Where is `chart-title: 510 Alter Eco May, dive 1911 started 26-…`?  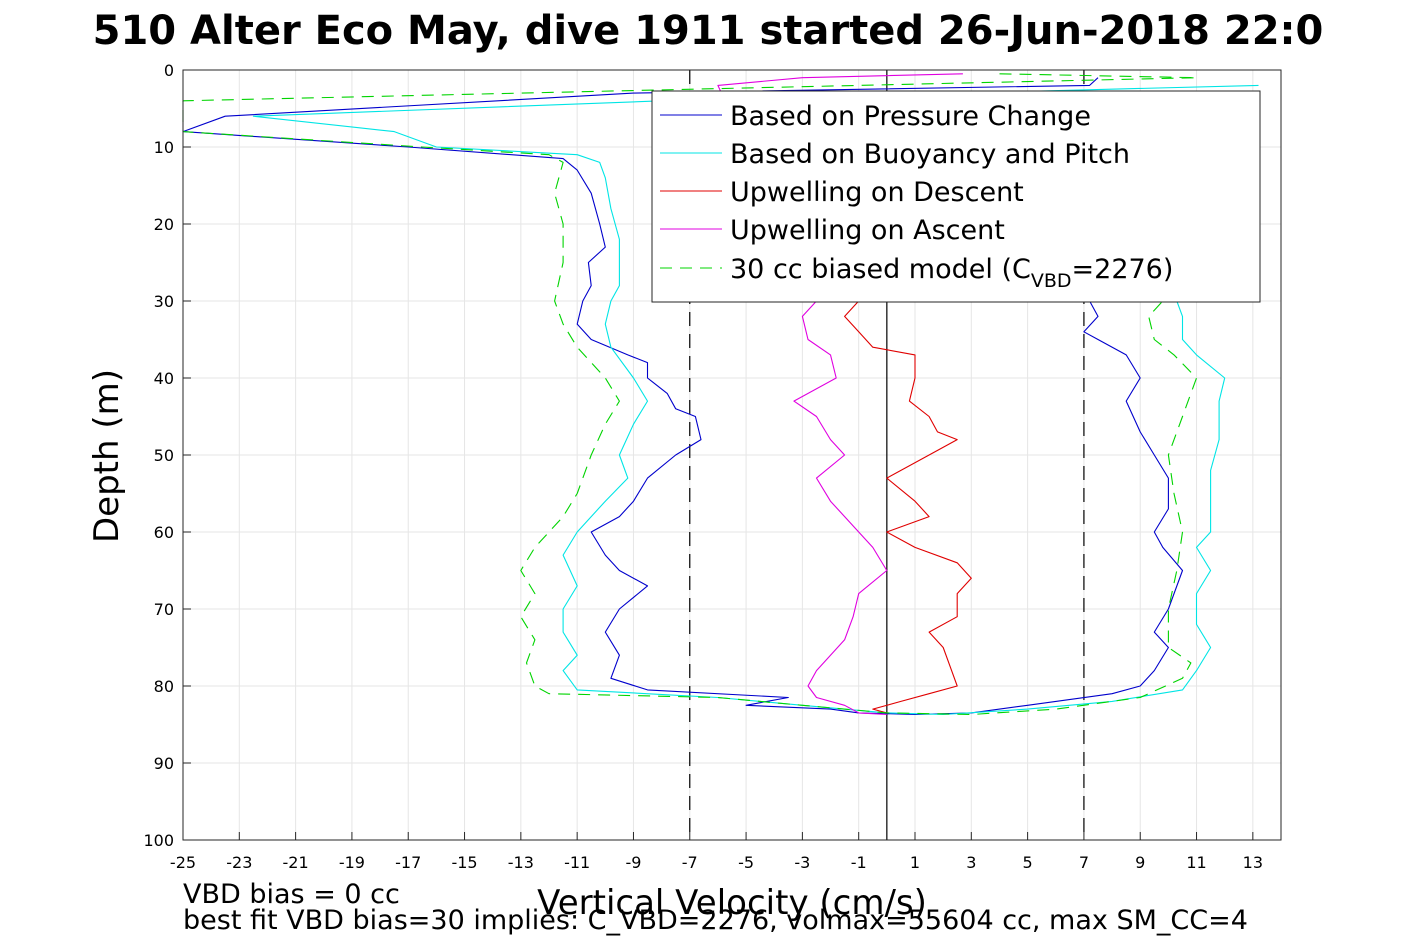 chart-title: 510 Alter Eco May, dive 1911 started 26-… is located at coordinates (708, 31).